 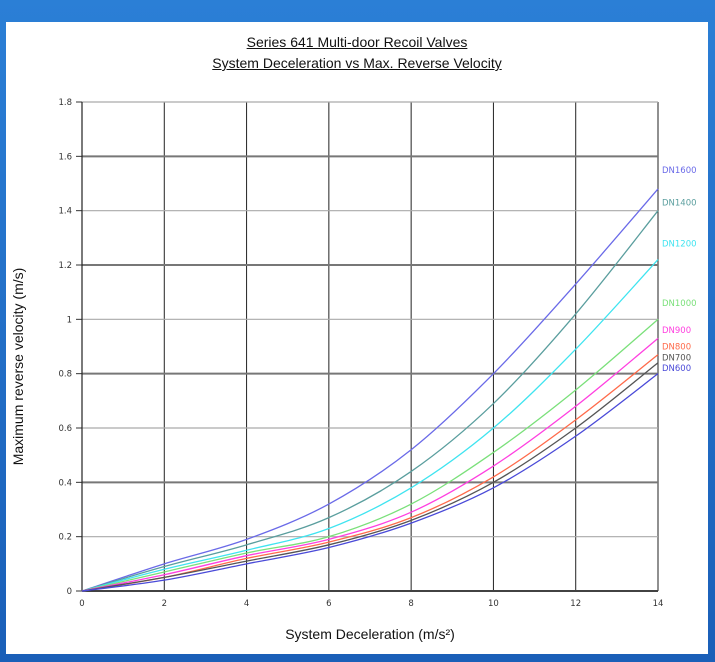 I want to click on series-label-dn600: DN600, so click(x=676, y=369).